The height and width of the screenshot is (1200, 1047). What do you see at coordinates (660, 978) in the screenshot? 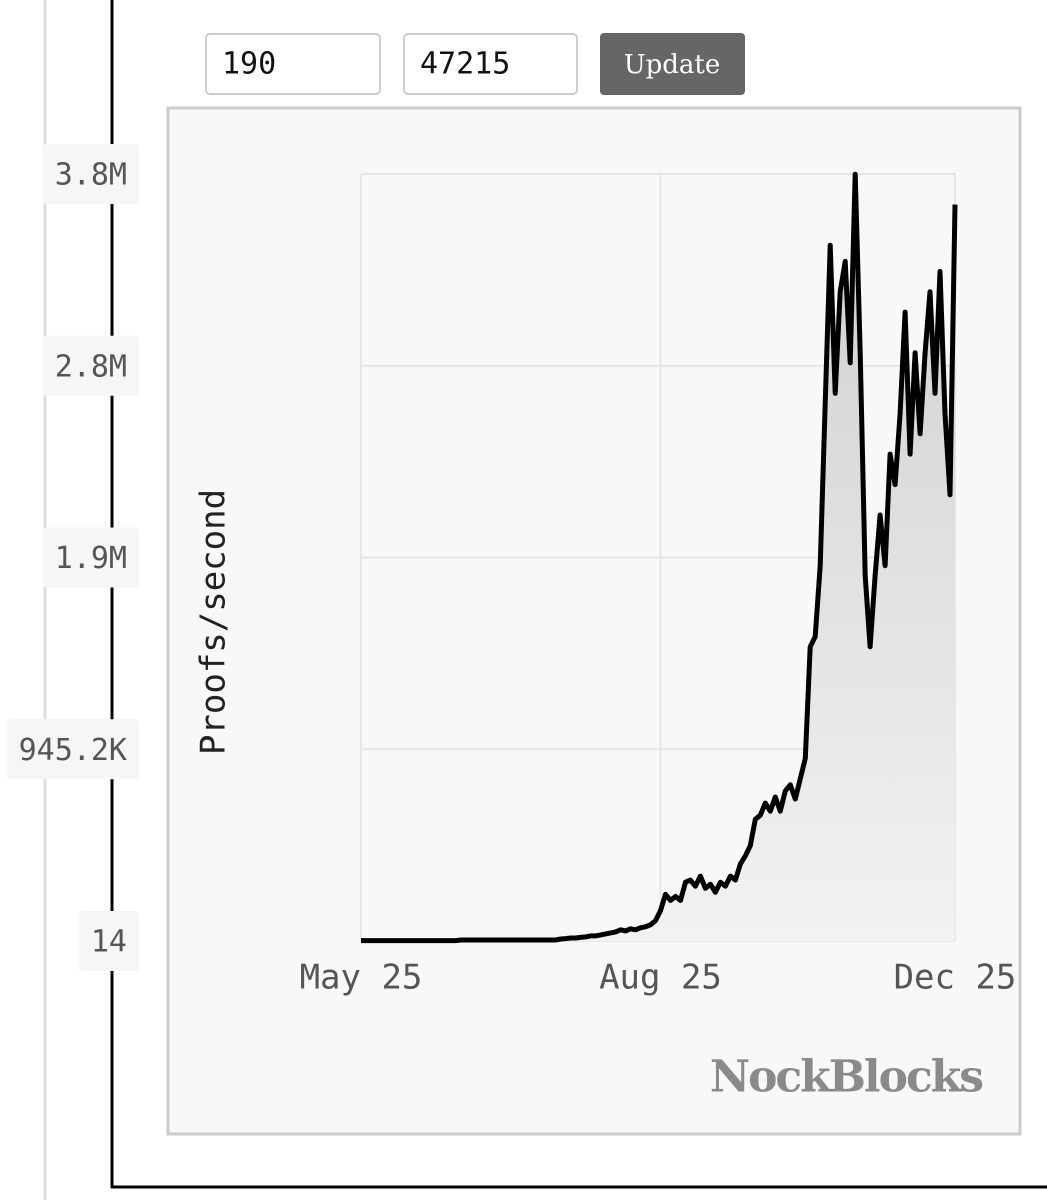
I see `x-tick-label: Aug 25` at bounding box center [660, 978].